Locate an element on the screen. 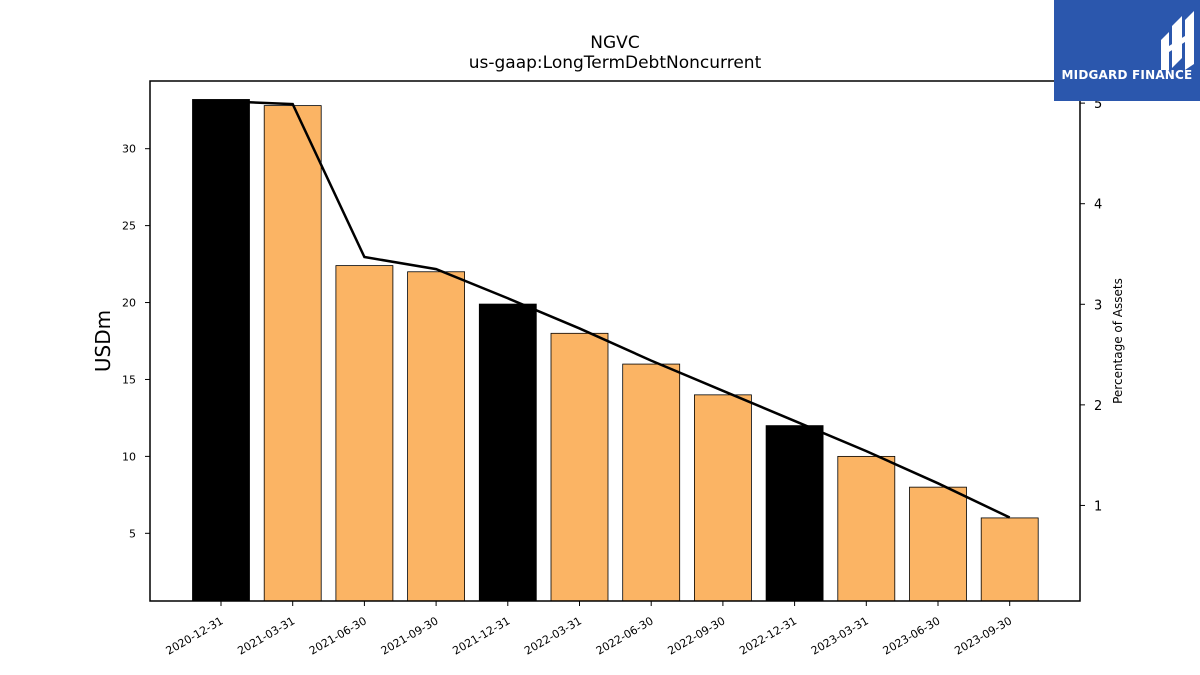  y-axis-right: 1 2 3 4 5 is located at coordinates (1091, 305).